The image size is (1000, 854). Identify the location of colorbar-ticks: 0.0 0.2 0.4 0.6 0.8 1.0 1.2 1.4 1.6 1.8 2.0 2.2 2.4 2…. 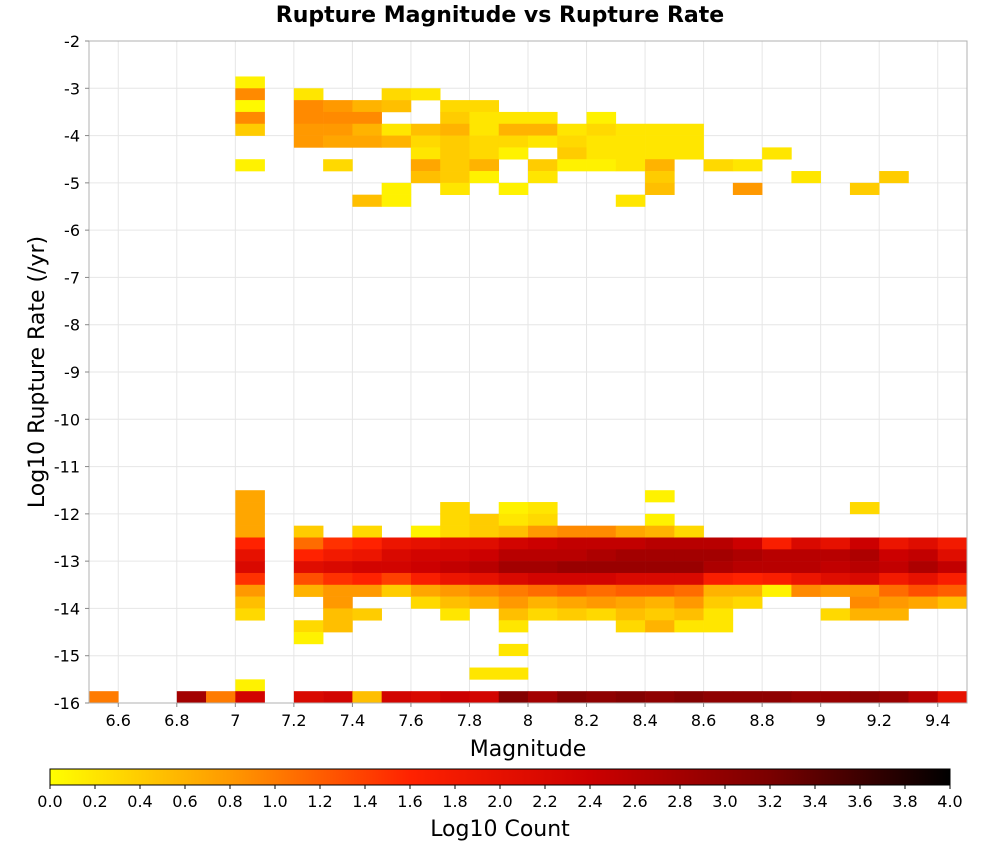
(500, 798).